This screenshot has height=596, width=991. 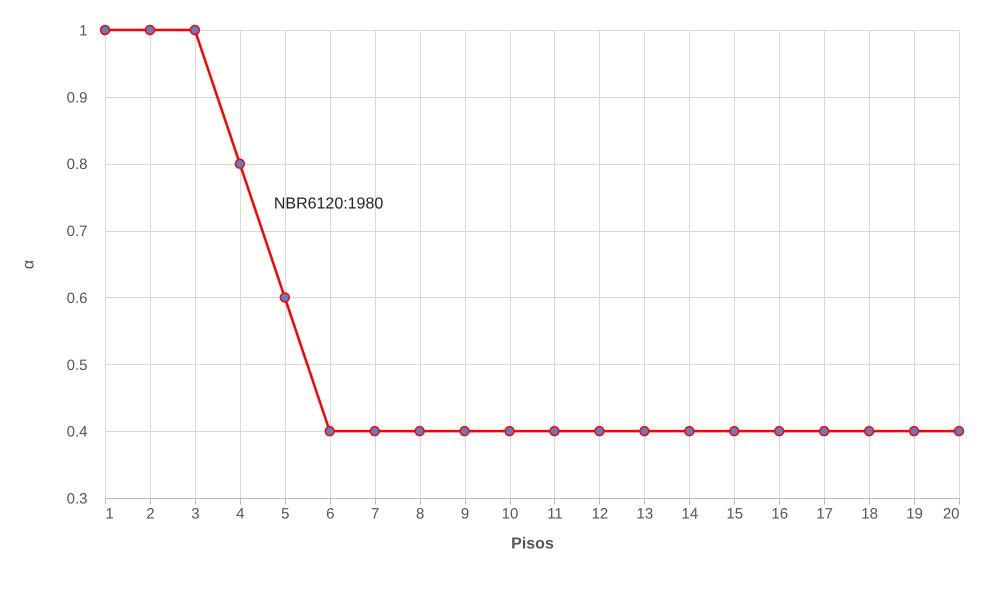 What do you see at coordinates (83, 31) in the screenshot?
I see `y-tick-label: 1` at bounding box center [83, 31].